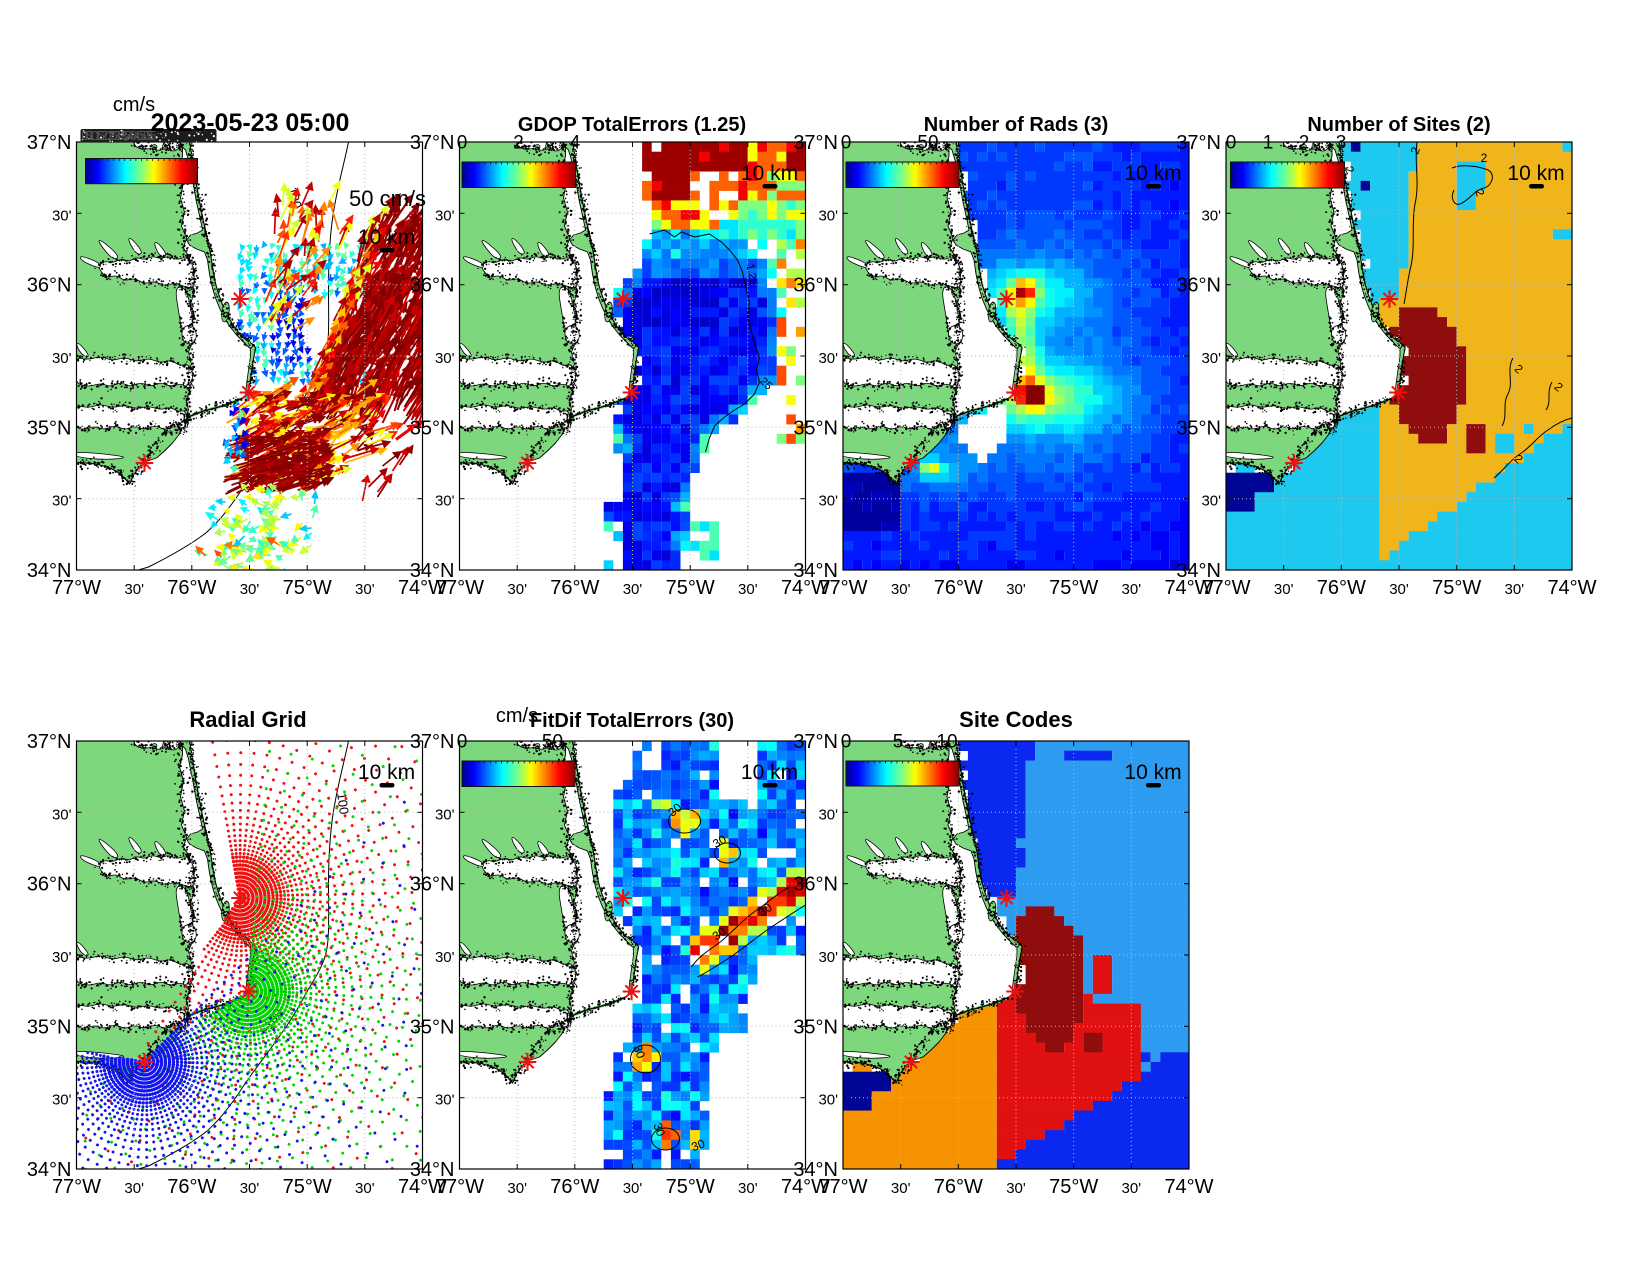  I want to click on svg-text: Radial Grid, so click(247, 719).